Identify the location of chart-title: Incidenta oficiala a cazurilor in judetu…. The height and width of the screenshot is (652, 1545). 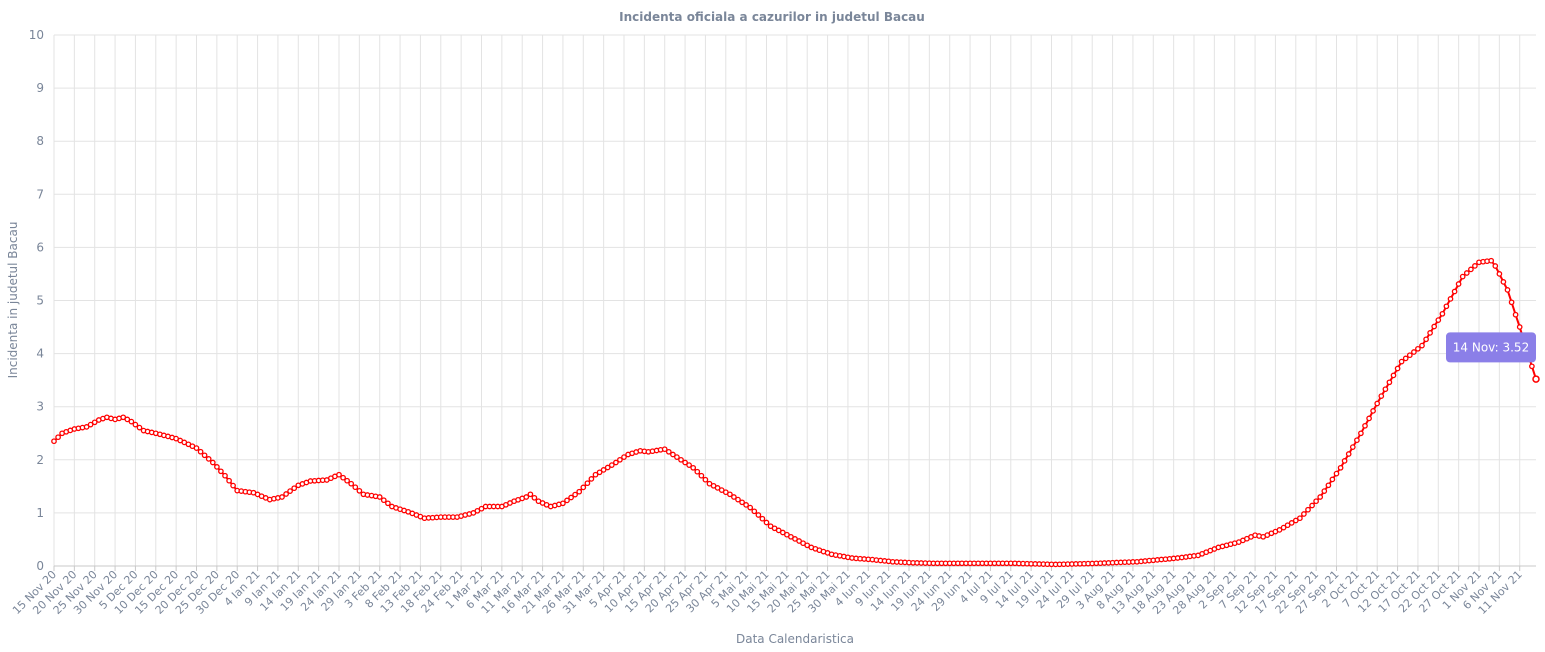
(772, 17).